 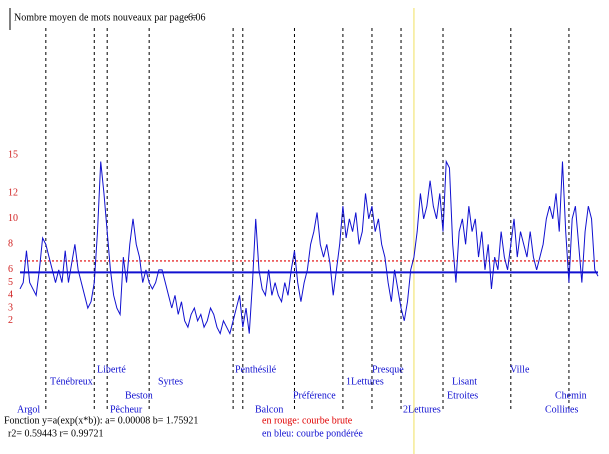 I want to click on section-label: Penthésilé, so click(x=256, y=369).